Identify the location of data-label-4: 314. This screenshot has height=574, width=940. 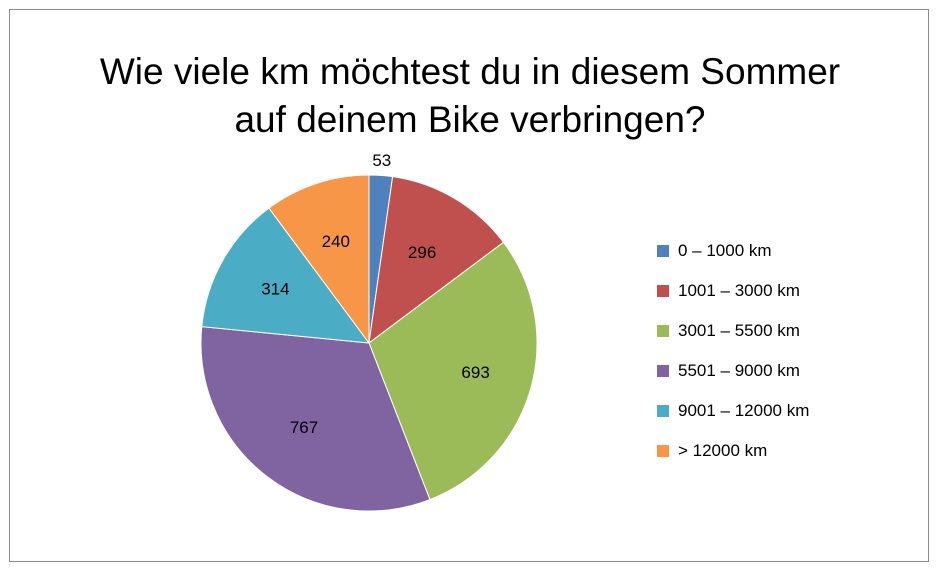
(275, 288).